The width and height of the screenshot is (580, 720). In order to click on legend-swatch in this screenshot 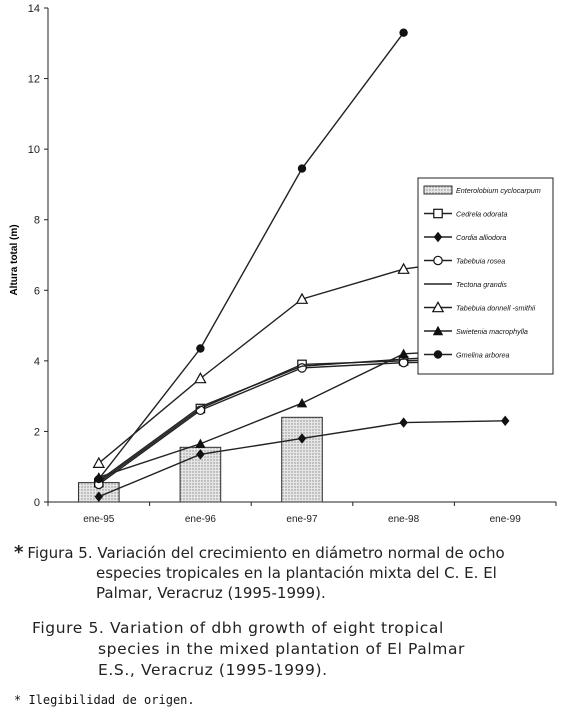, I will do `click(438, 190)`.